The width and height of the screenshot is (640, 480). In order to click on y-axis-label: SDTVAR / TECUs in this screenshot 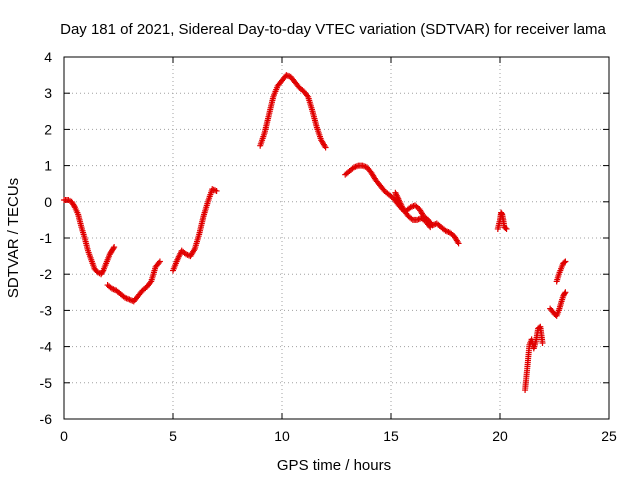, I will do `click(13, 238)`.